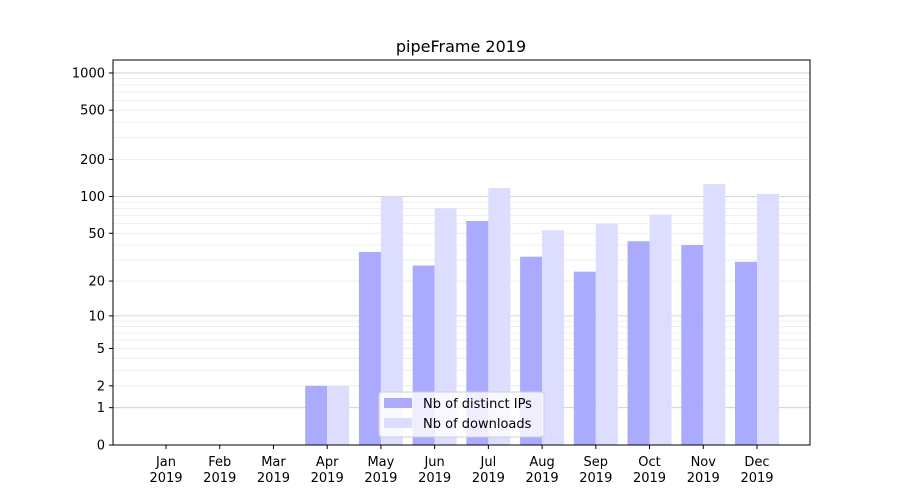 The width and height of the screenshot is (900, 504). I want to click on x-tick-label: Jul 2019, so click(488, 470).